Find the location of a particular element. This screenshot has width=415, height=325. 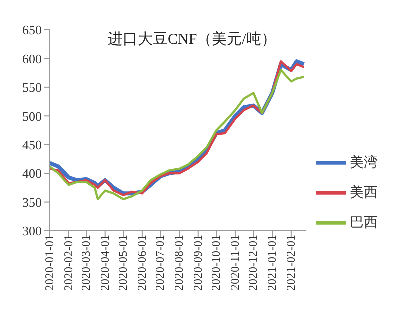

y-tick-label: 300 is located at coordinates (32, 231).